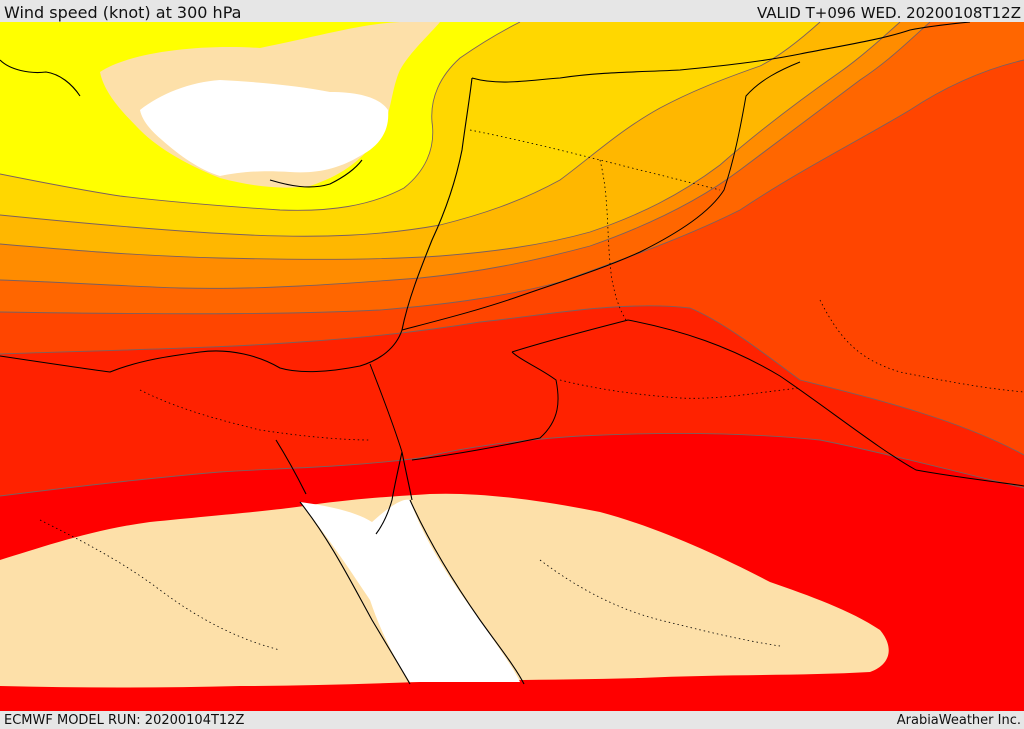 The height and width of the screenshot is (729, 1024). Describe the element at coordinates (264, 128) in the screenshot. I see `core-white-upper` at that location.